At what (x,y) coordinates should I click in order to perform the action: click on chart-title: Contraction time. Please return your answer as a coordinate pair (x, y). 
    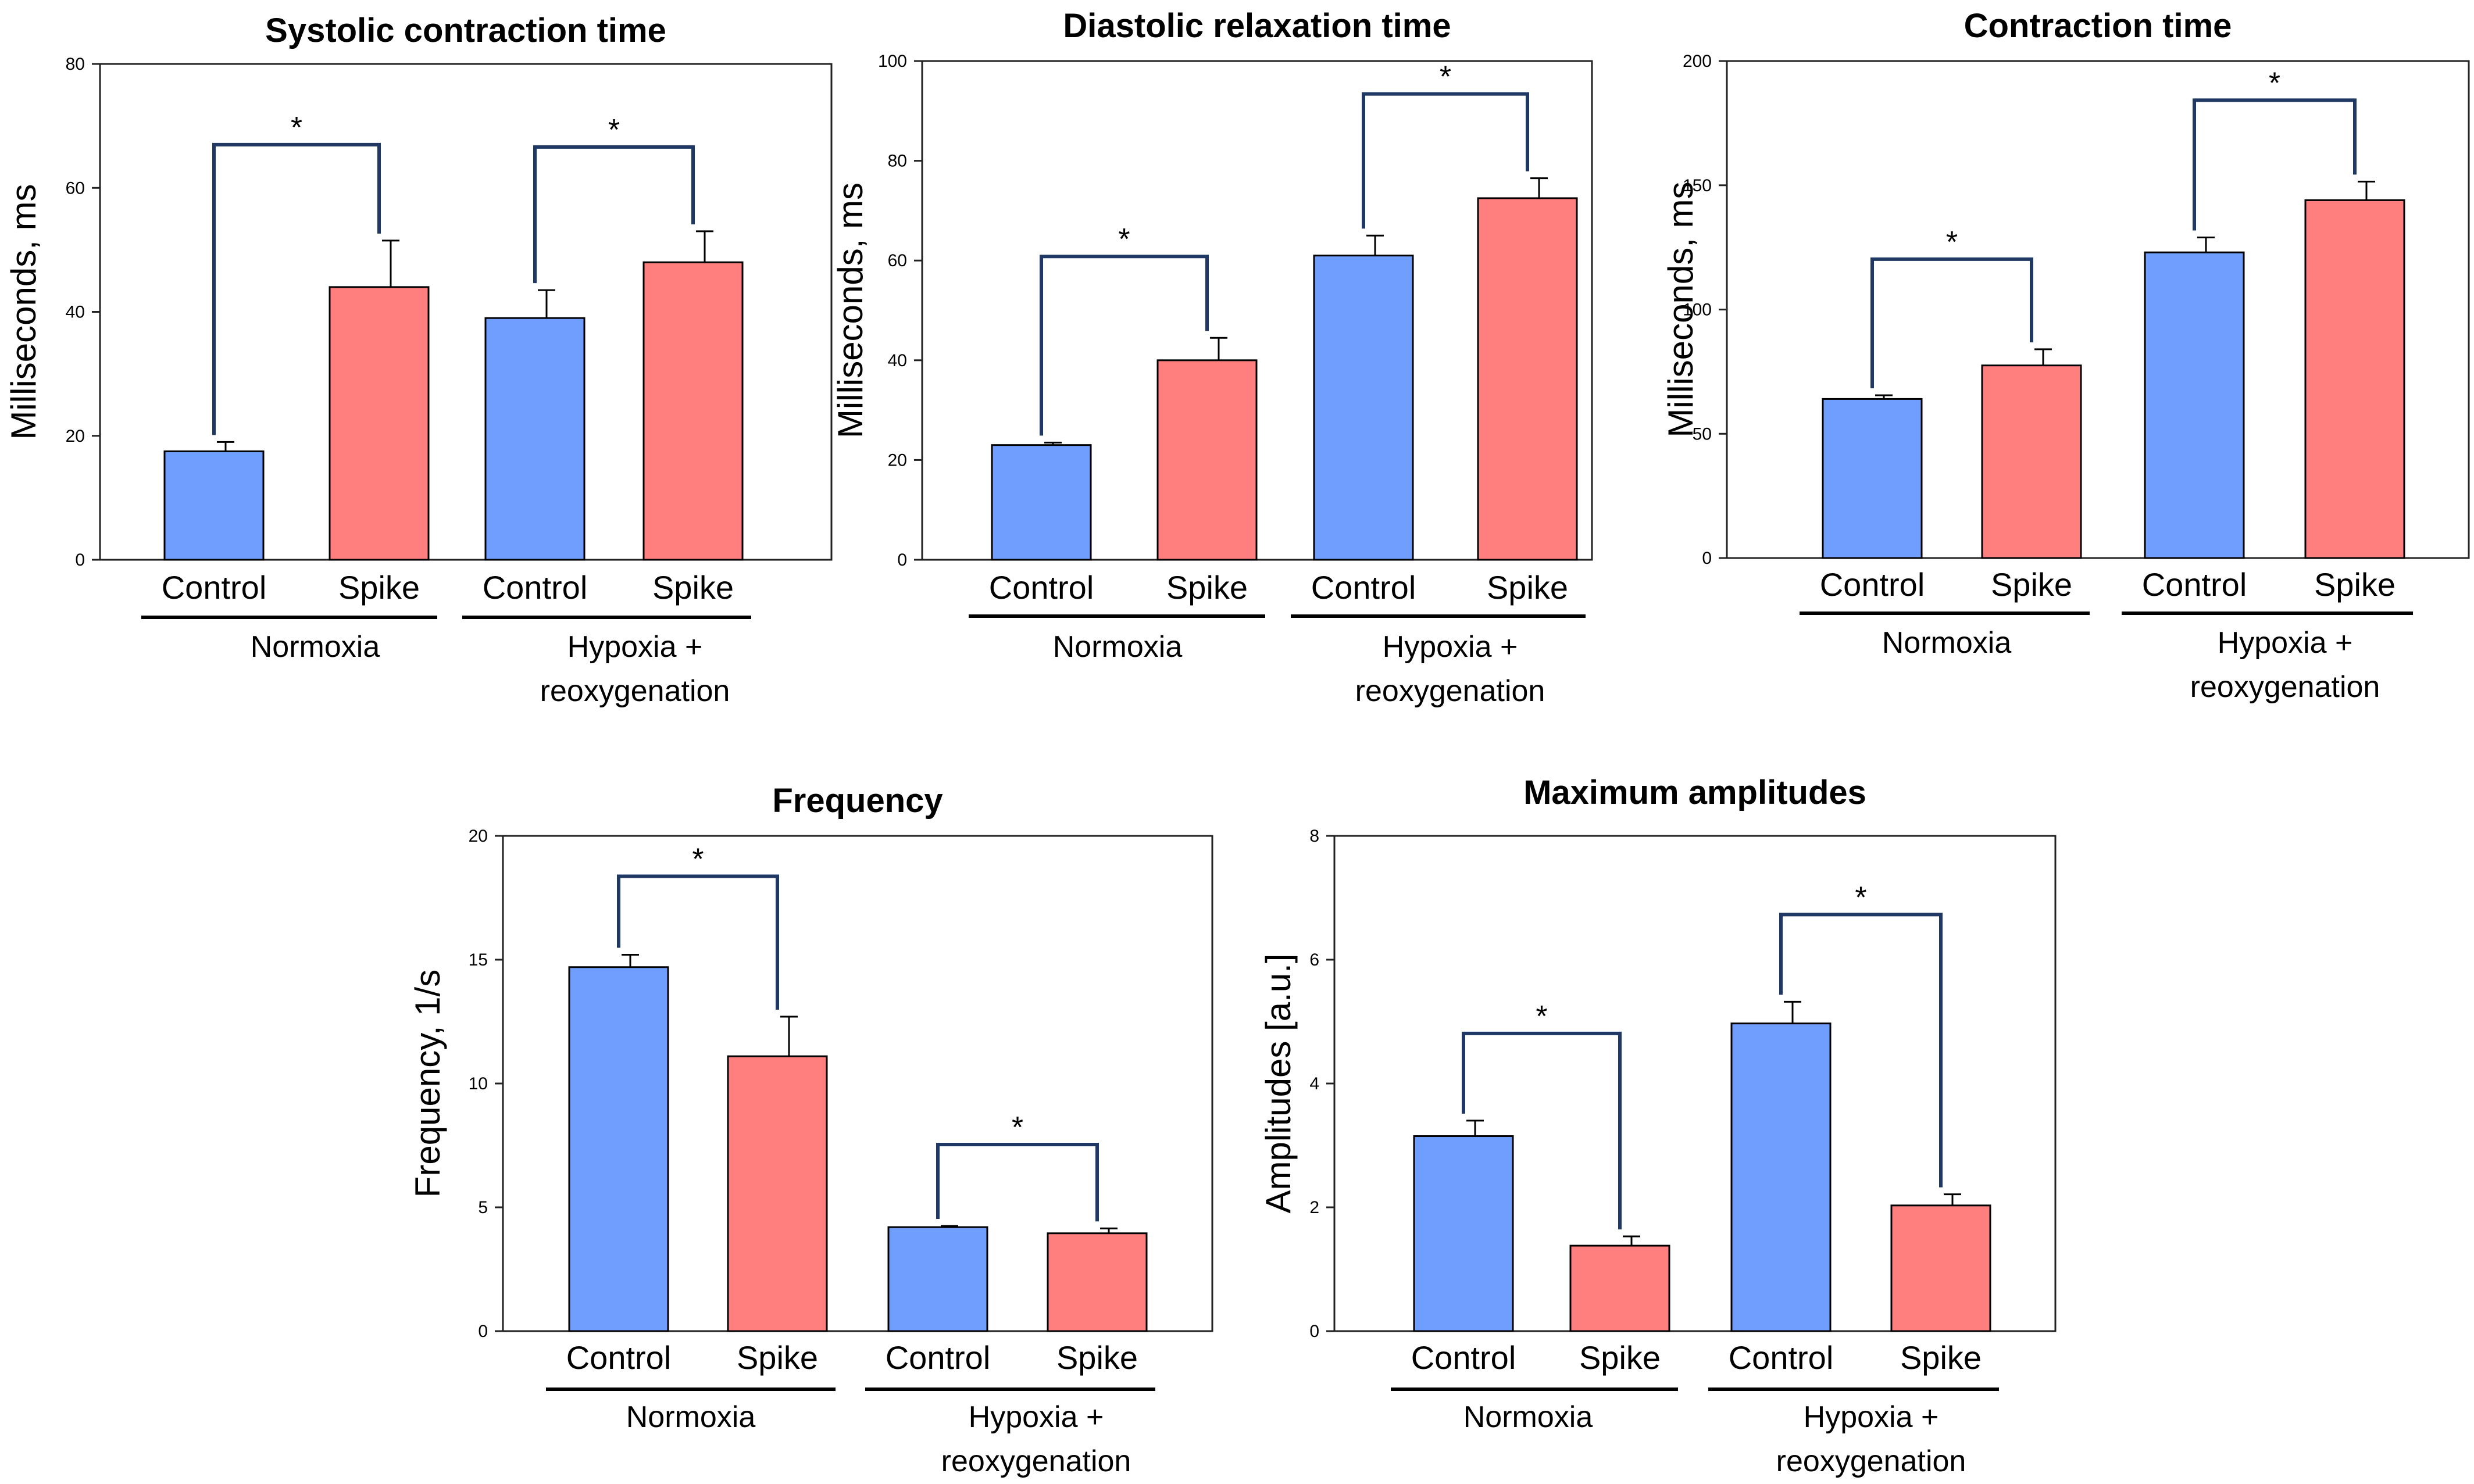
    Looking at the image, I should click on (2098, 26).